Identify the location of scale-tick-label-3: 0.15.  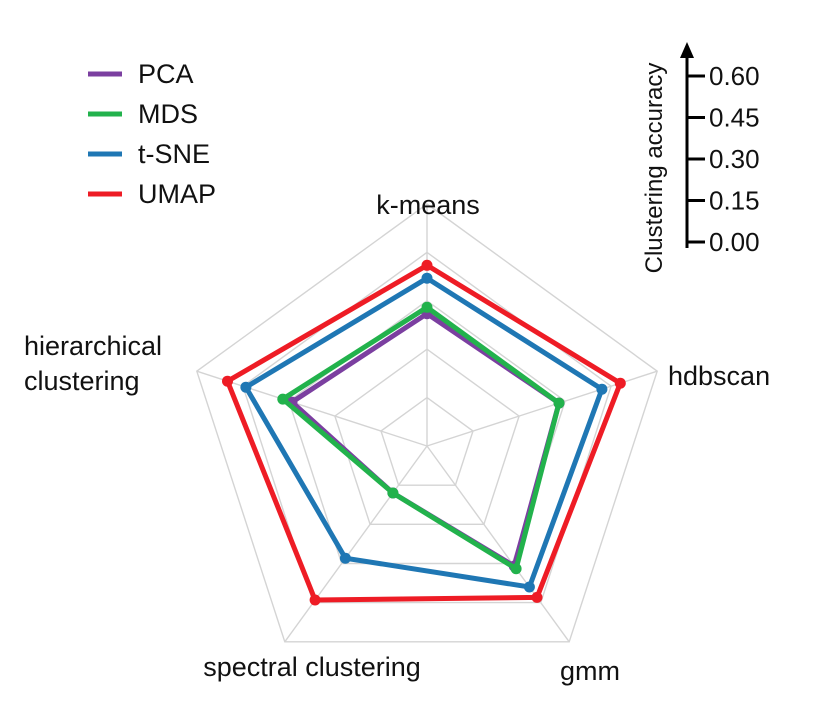
(734, 201).